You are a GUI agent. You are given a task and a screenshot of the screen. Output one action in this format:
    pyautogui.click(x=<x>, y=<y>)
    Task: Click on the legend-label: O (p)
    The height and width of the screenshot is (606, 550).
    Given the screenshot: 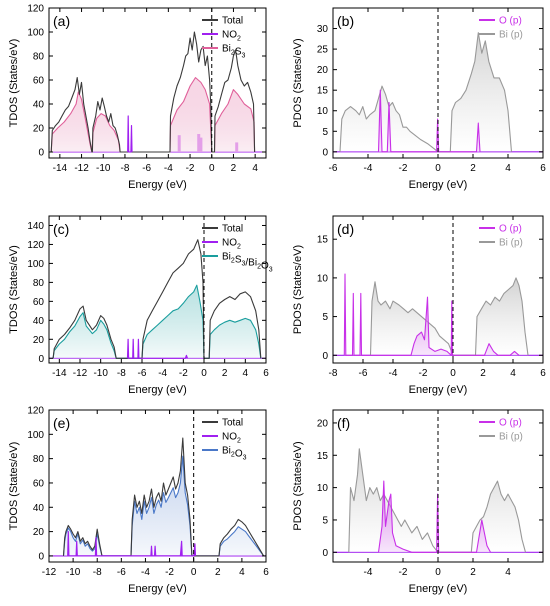 What is the action you would take?
    pyautogui.click(x=510, y=423)
    